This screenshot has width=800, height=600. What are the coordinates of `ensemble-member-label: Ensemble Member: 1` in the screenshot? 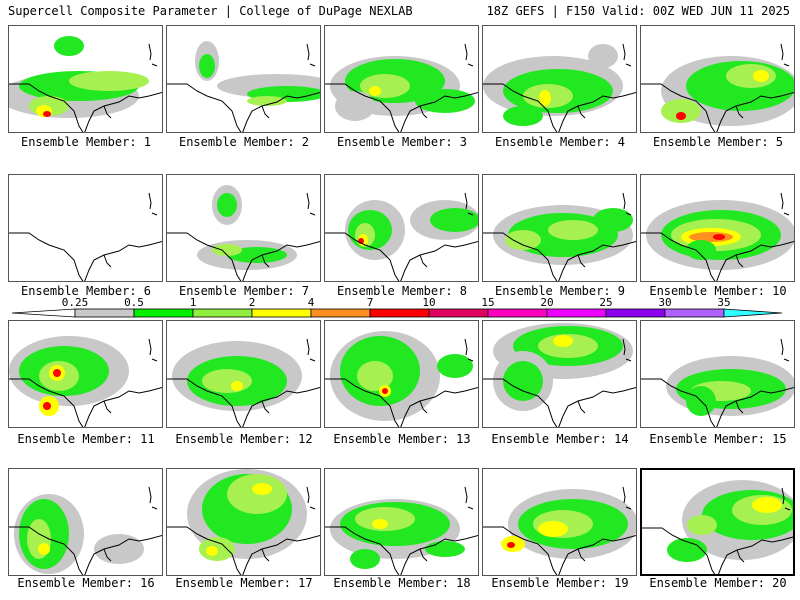 It's located at (86, 142).